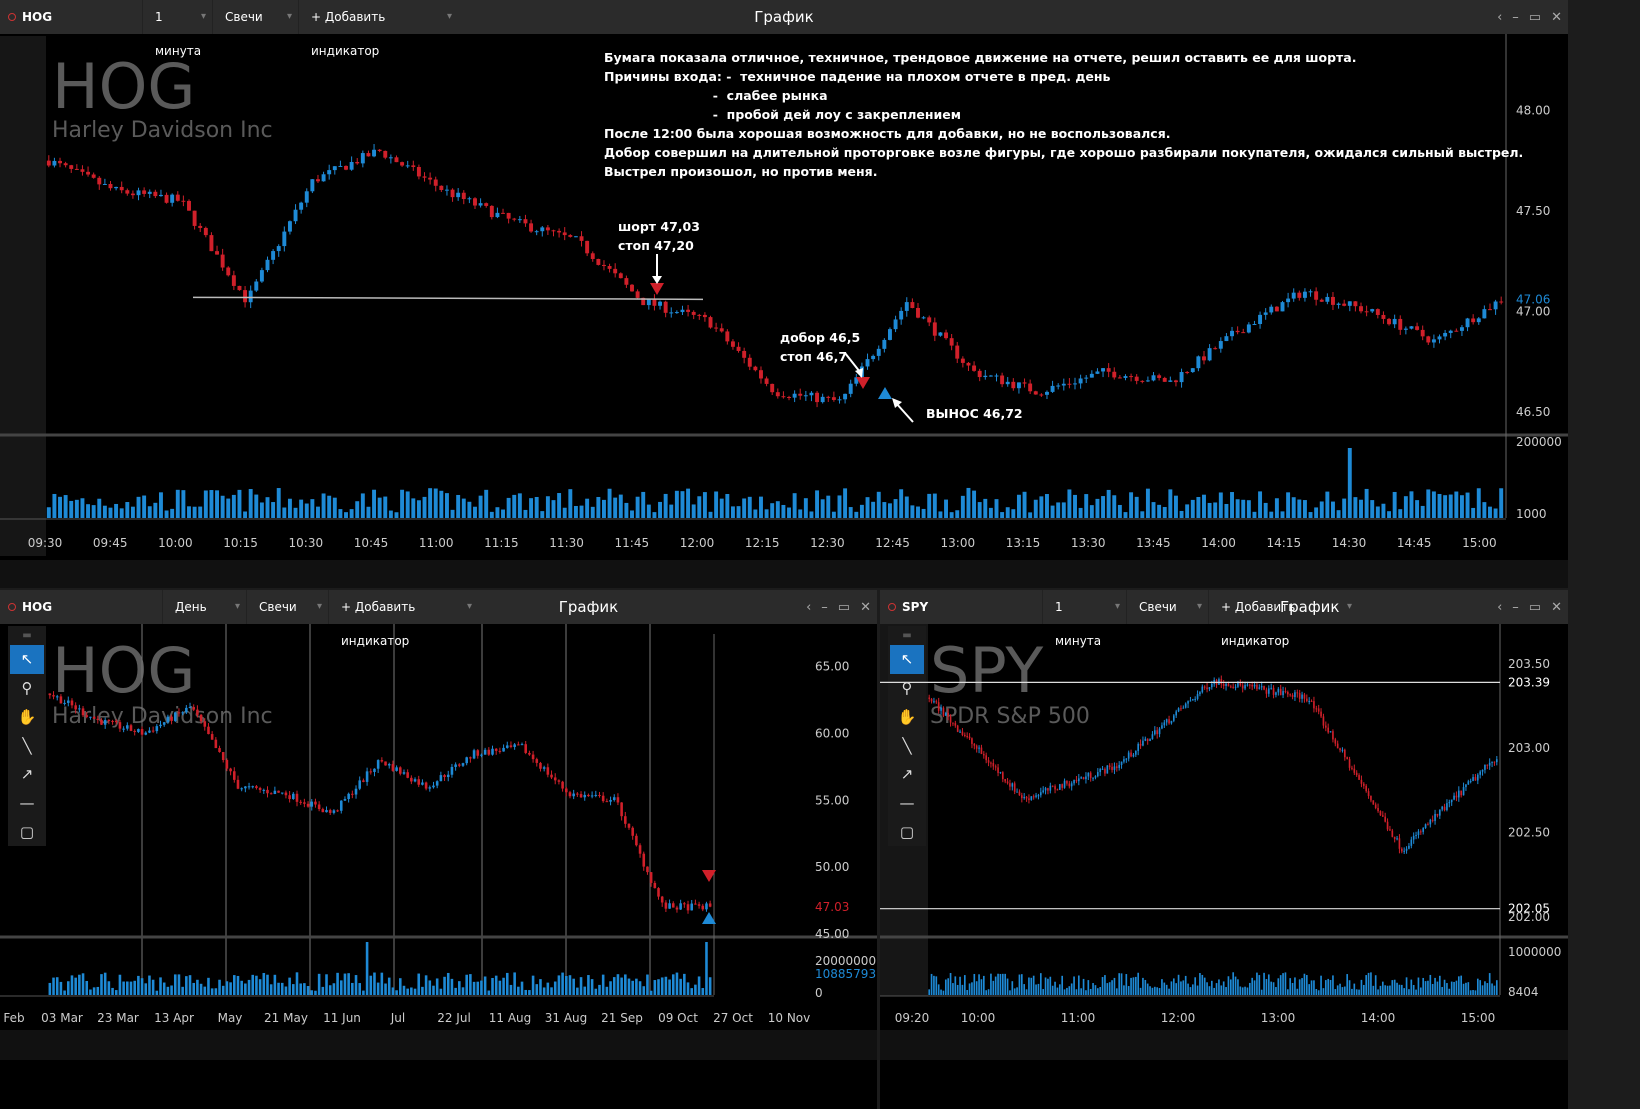 This screenshot has height=1109, width=1640. What do you see at coordinates (845, 974) in the screenshot?
I see `volume-axis-label: 10885793` at bounding box center [845, 974].